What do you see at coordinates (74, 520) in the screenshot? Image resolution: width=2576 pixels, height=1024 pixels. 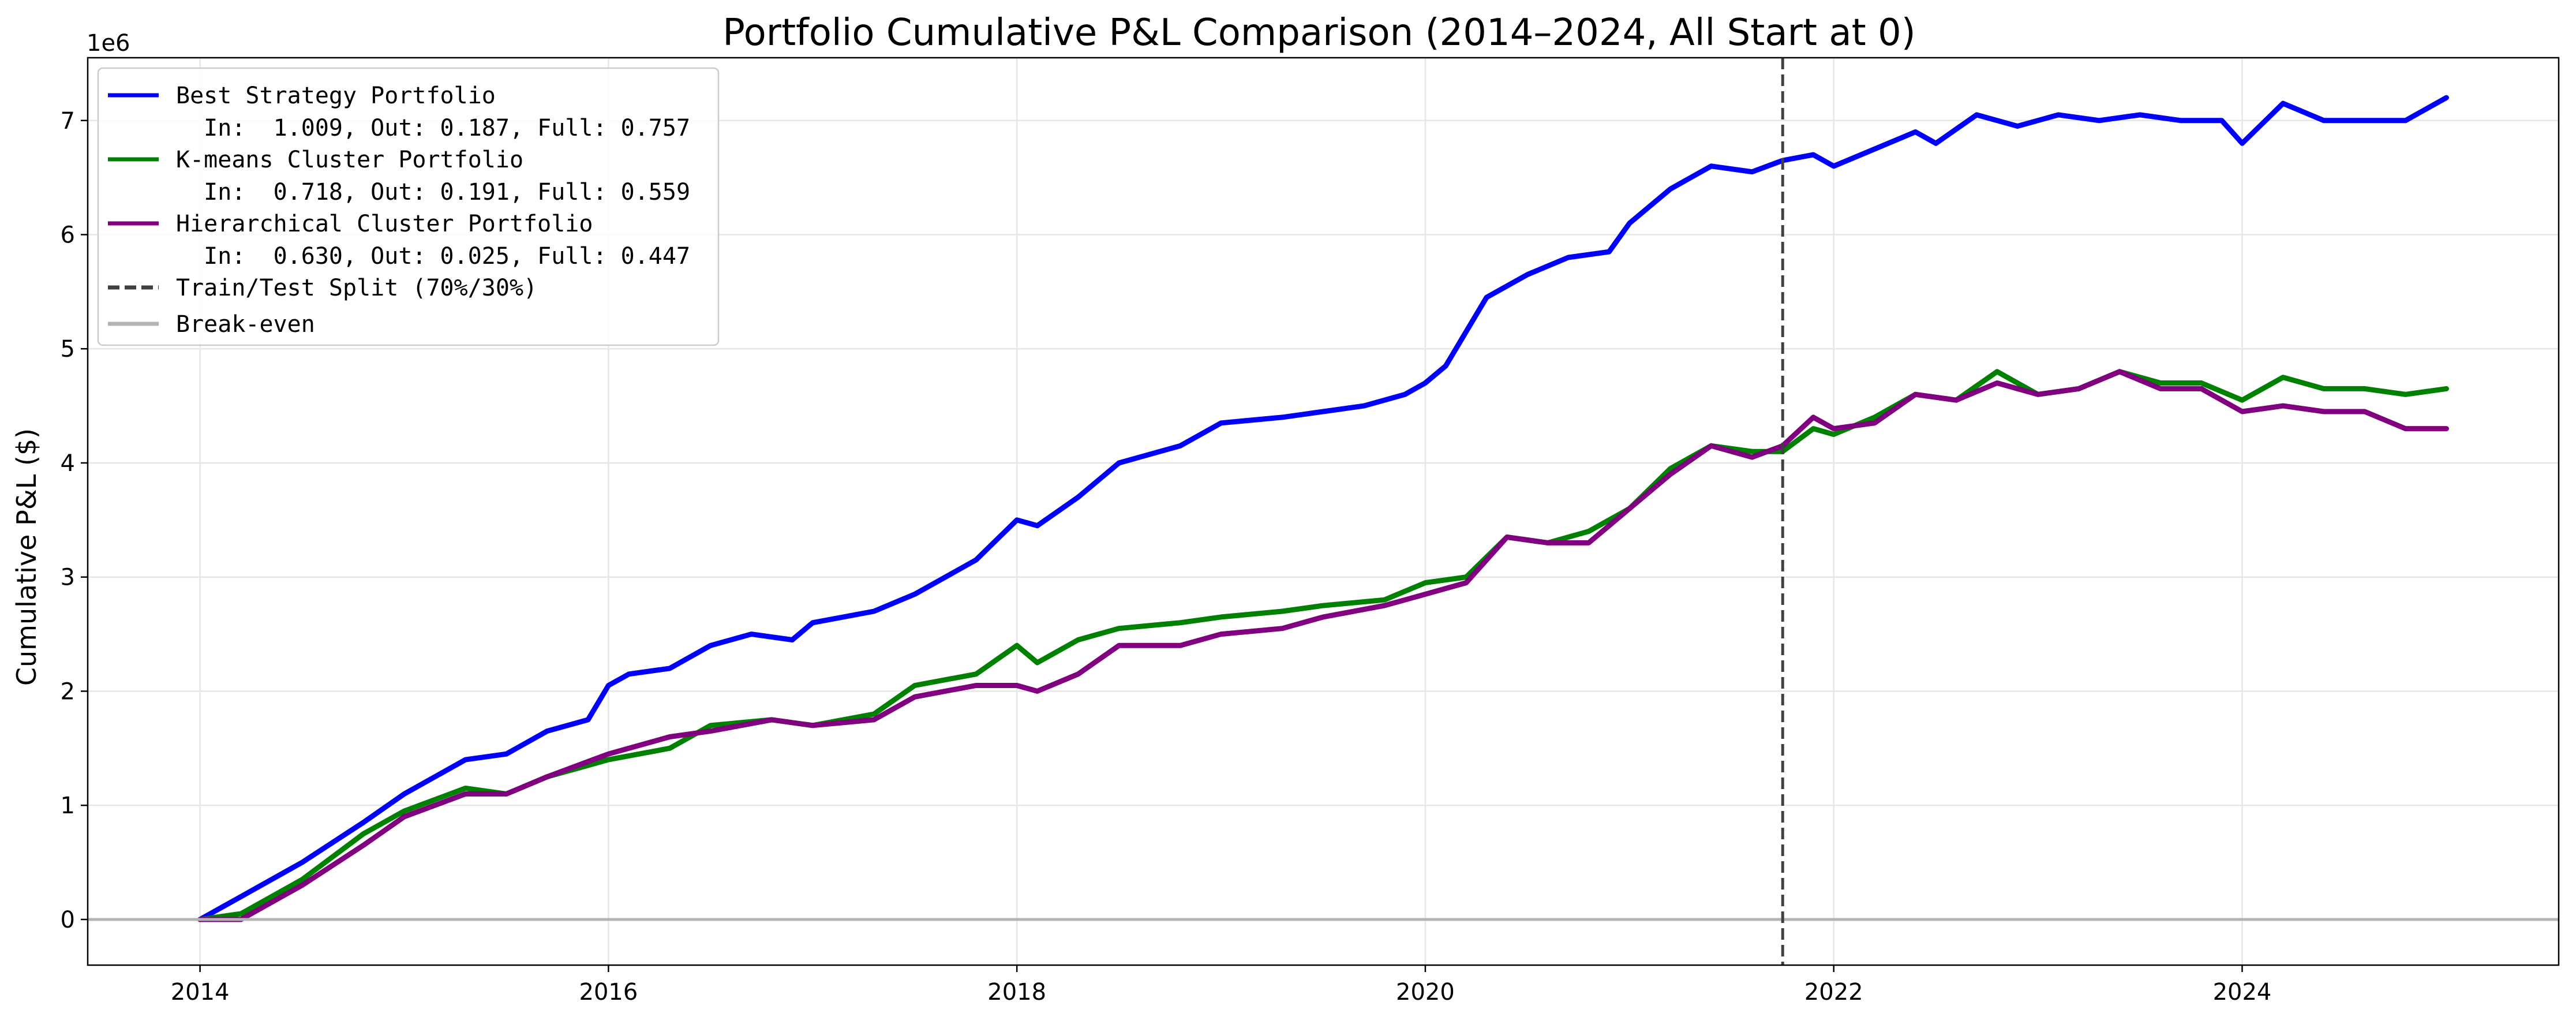 I see `y-axis-ticks: 0 1 2 3 4 5 6 7` at bounding box center [74, 520].